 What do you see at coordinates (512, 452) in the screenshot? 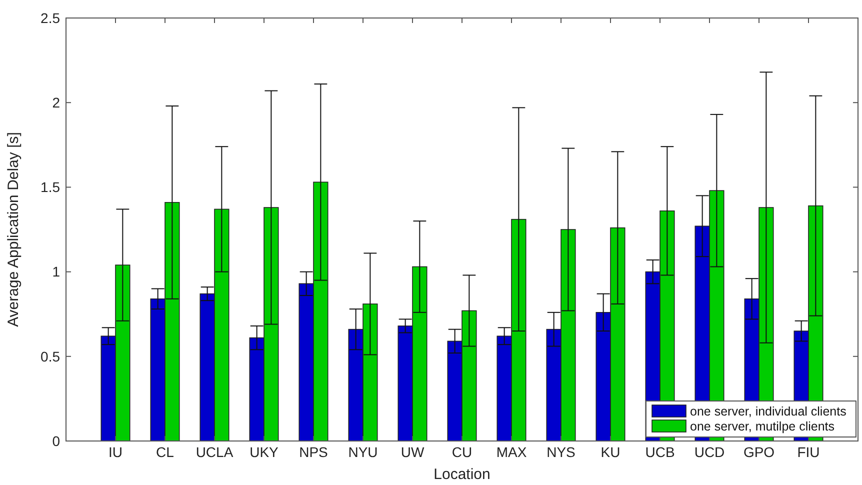
I see `x-tick-label: MAX` at bounding box center [512, 452].